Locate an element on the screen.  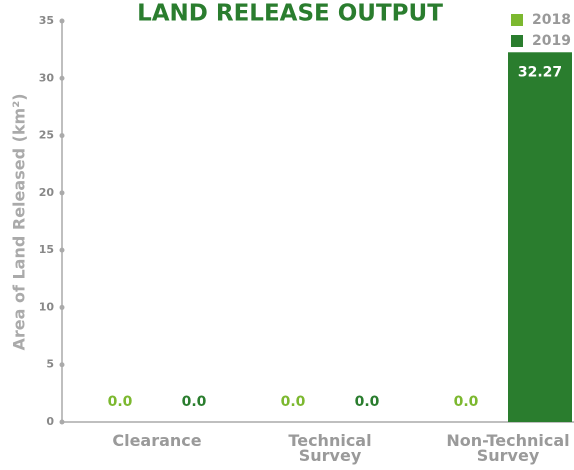
bar is located at coordinates (540, 237).